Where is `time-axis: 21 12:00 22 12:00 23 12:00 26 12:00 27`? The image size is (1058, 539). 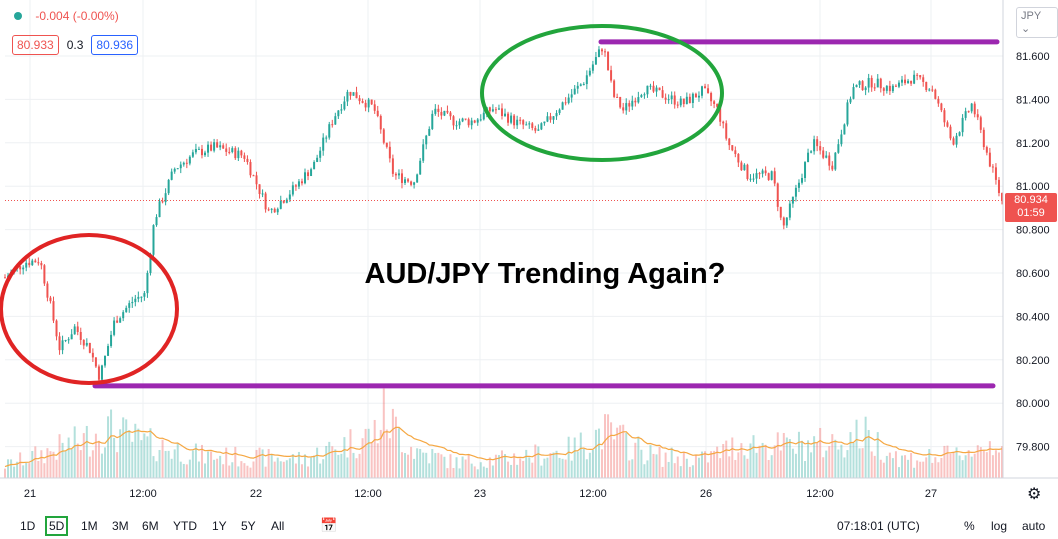 time-axis: 21 12:00 22 12:00 23 12:00 26 12:00 27 is located at coordinates (529, 488).